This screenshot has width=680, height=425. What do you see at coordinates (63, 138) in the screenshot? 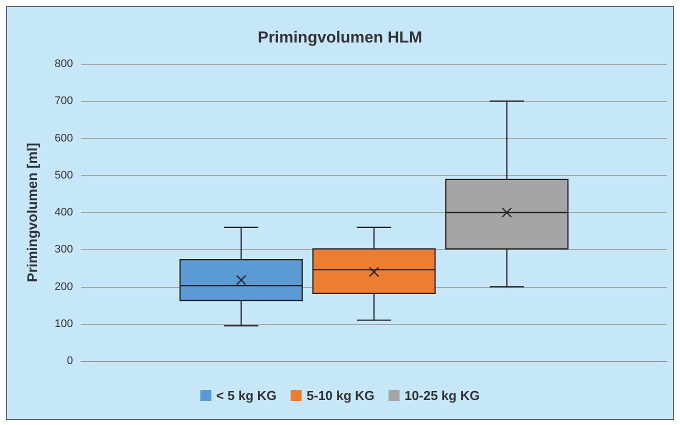
I see `y-tick-label: 600` at bounding box center [63, 138].